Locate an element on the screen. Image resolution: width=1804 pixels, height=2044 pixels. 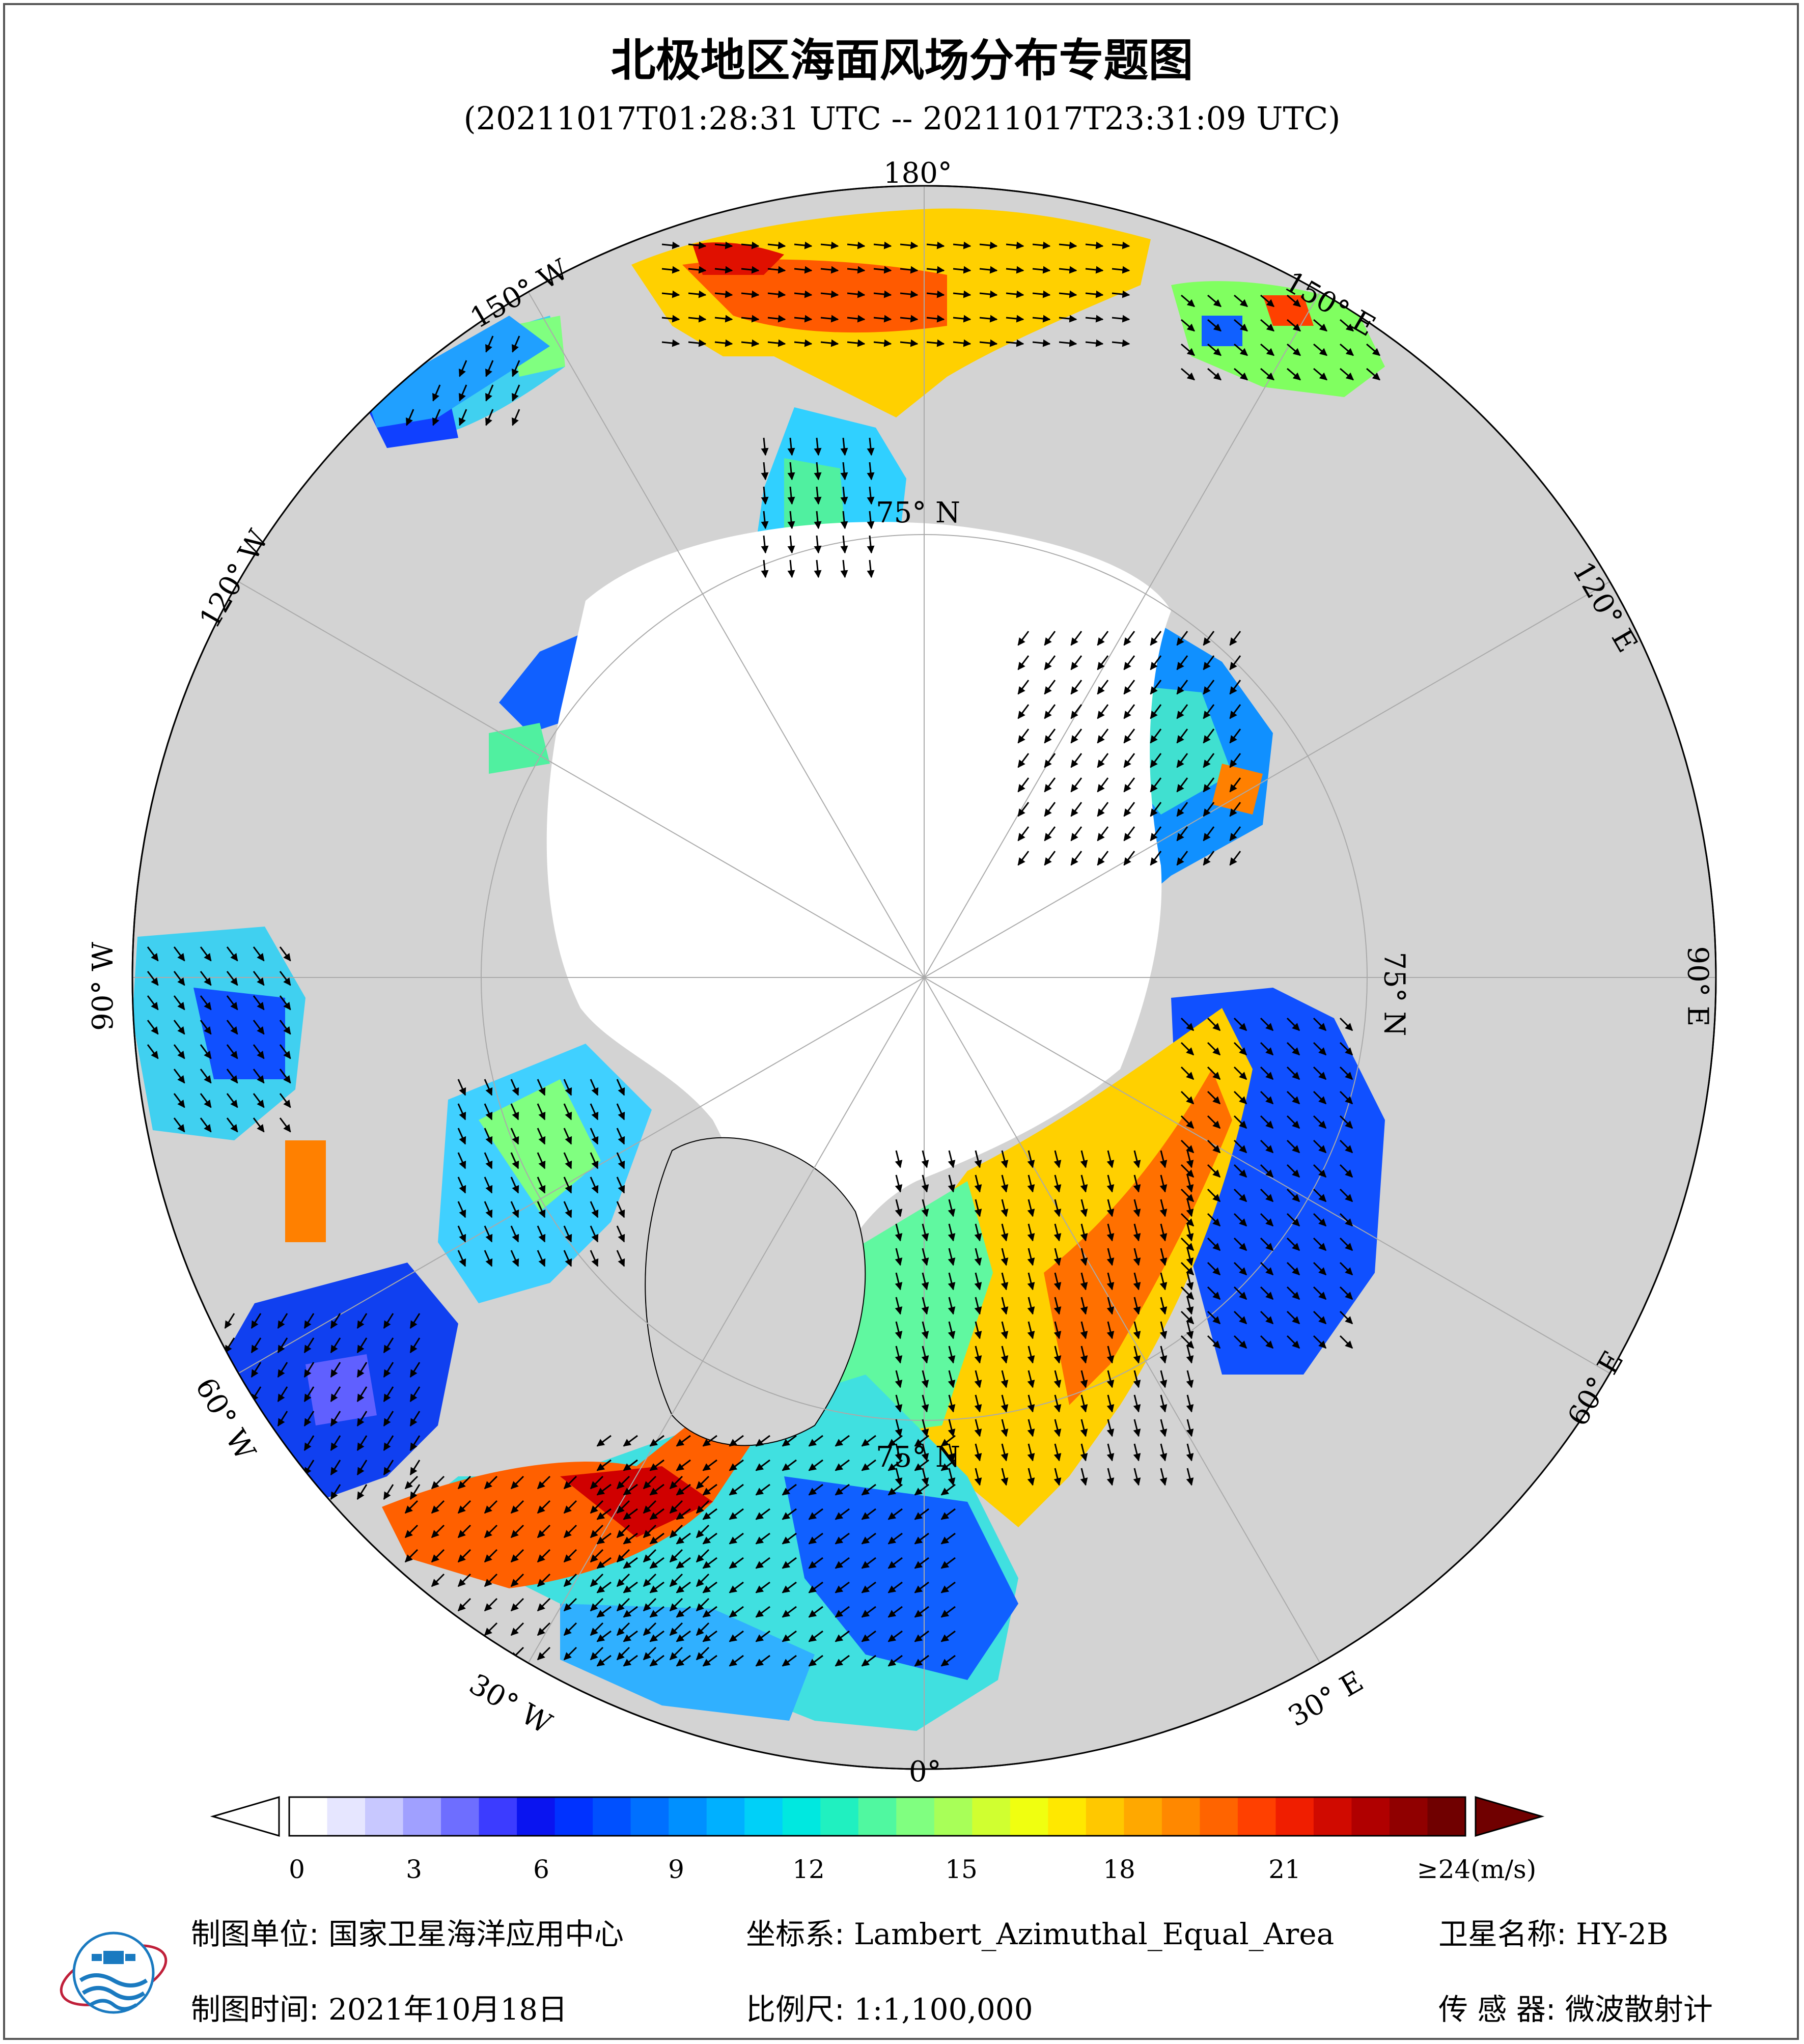
meridian-line is located at coordinates (581, 1175).